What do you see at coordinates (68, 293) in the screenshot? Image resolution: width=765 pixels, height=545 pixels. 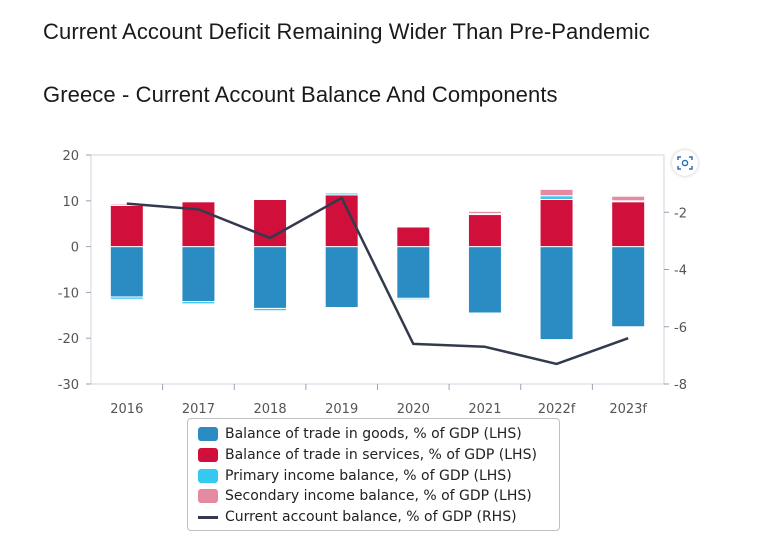 I see `left-tick-label: -10` at bounding box center [68, 293].